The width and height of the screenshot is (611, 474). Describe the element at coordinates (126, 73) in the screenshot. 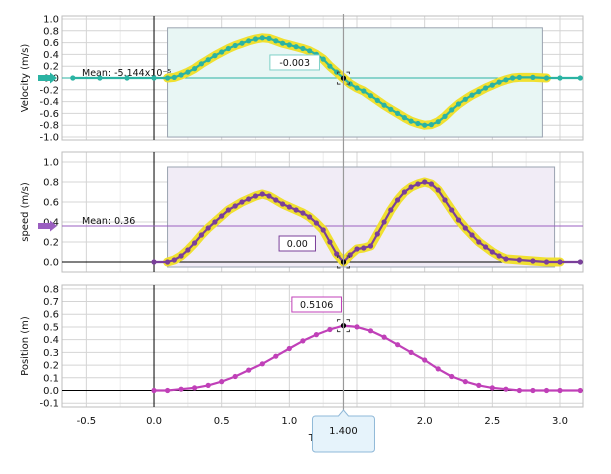

I see `mean-label: Mean: -5.144x10⁻⁵` at that location.